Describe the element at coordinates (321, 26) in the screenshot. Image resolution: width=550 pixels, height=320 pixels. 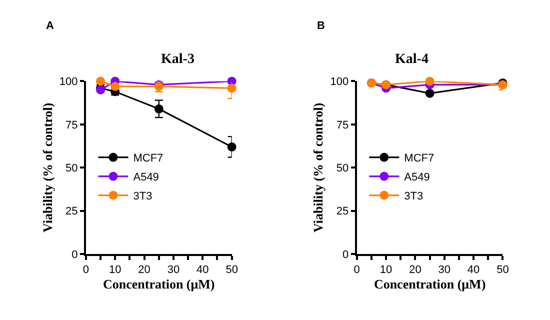
I see `text: B` at that location.